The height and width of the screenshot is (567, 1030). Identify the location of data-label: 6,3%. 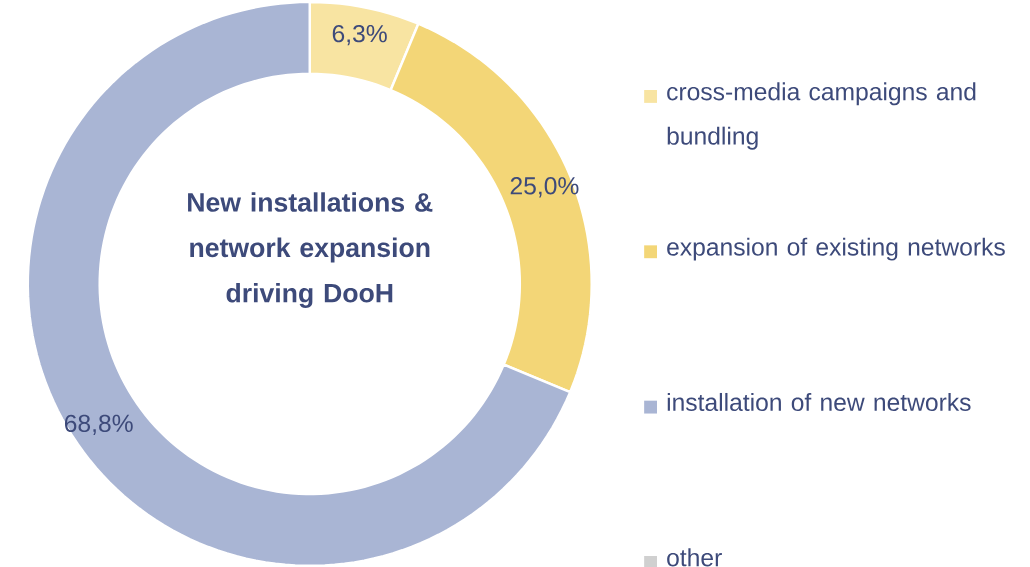
(359, 35).